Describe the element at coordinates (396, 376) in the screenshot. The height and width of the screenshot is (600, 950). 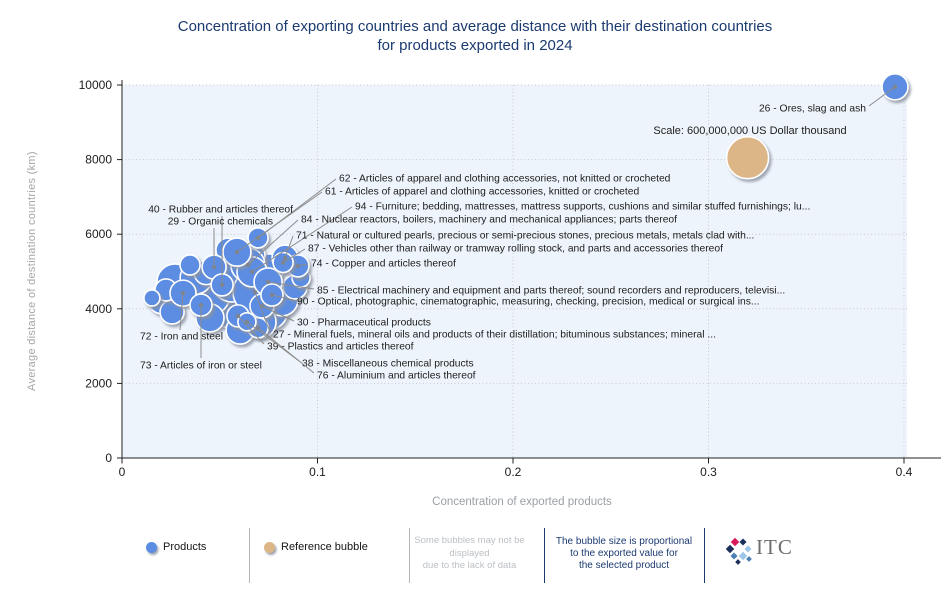
I see `product-label-76: 76 - Aluminium and articles thereof` at that location.